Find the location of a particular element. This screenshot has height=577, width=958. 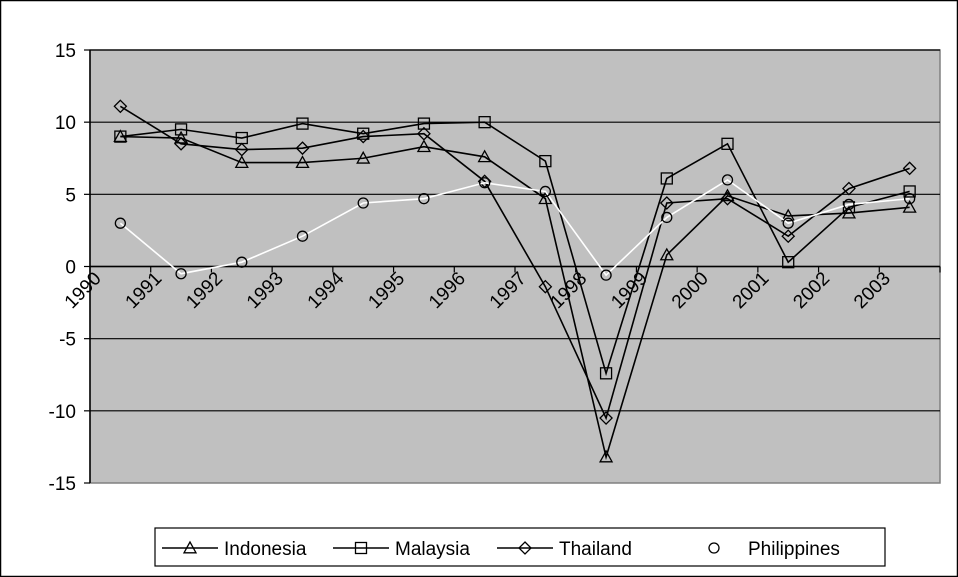

series-line-philippines is located at coordinates (514, 227).